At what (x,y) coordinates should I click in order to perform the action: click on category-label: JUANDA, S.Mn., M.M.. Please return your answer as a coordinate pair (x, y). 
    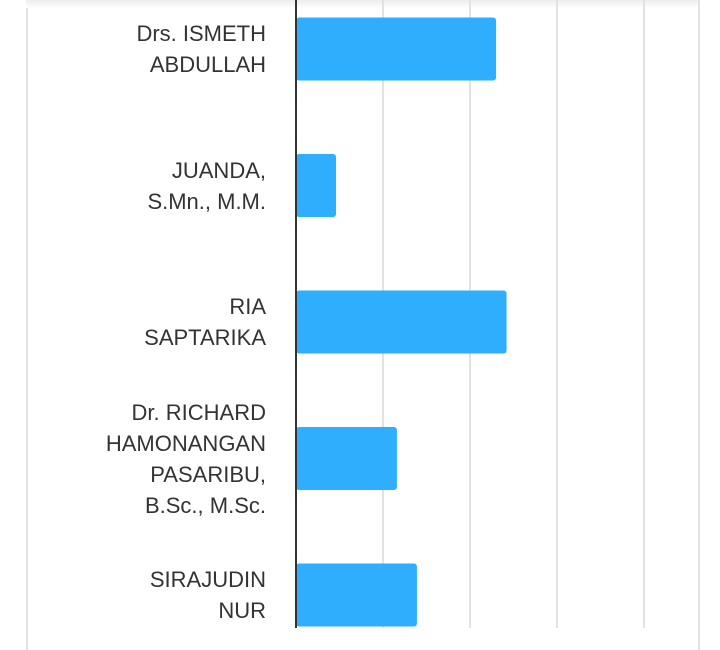
    Looking at the image, I should click on (206, 185).